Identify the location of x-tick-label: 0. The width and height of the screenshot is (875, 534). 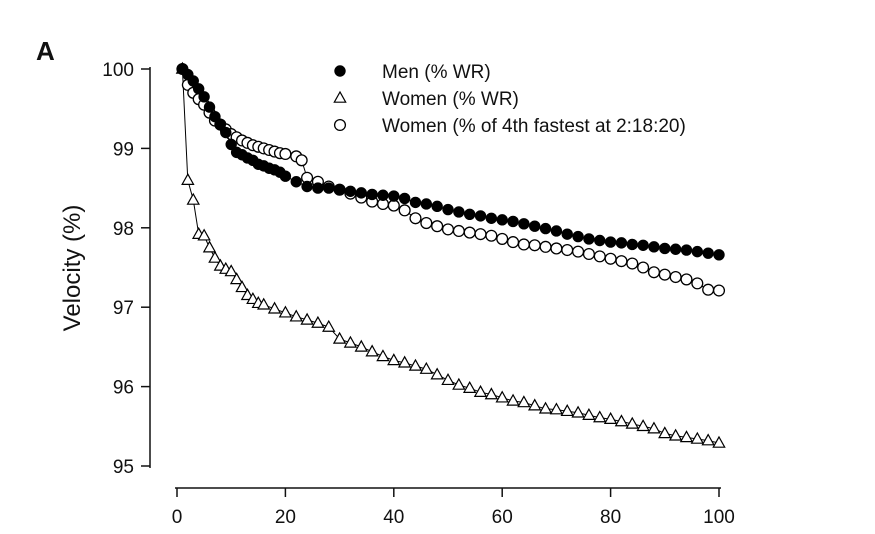
(177, 517).